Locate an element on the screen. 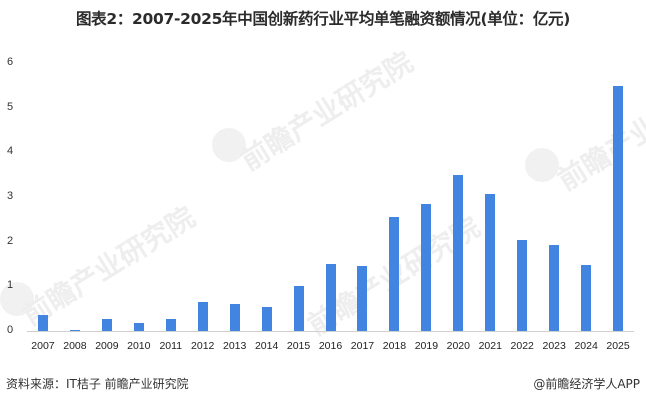  source-note: 资料来源：IT桔子 前瞻产业研究院 is located at coordinates (97, 384).